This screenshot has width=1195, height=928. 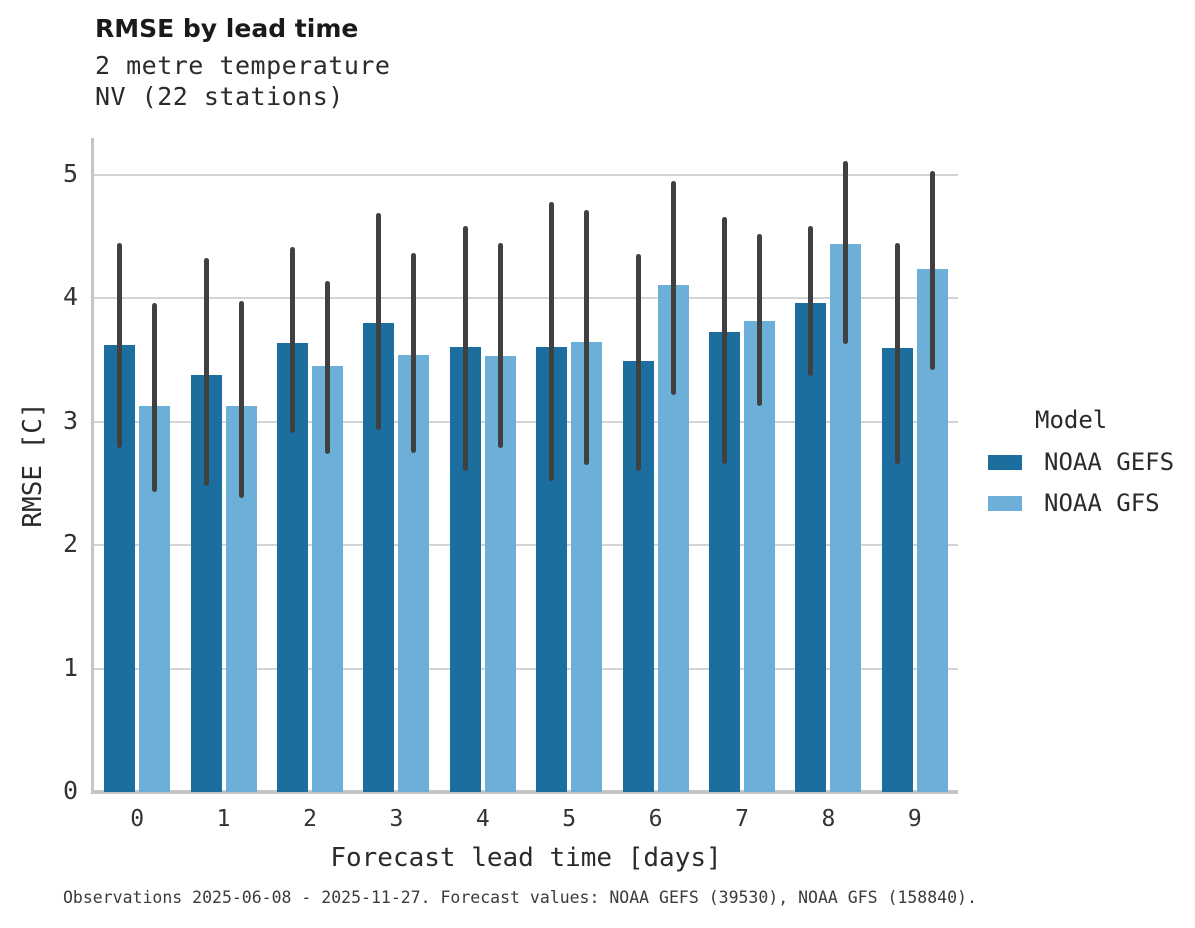 What do you see at coordinates (1005, 462) in the screenshot?
I see `legend-swatch-noaa-gefs` at bounding box center [1005, 462].